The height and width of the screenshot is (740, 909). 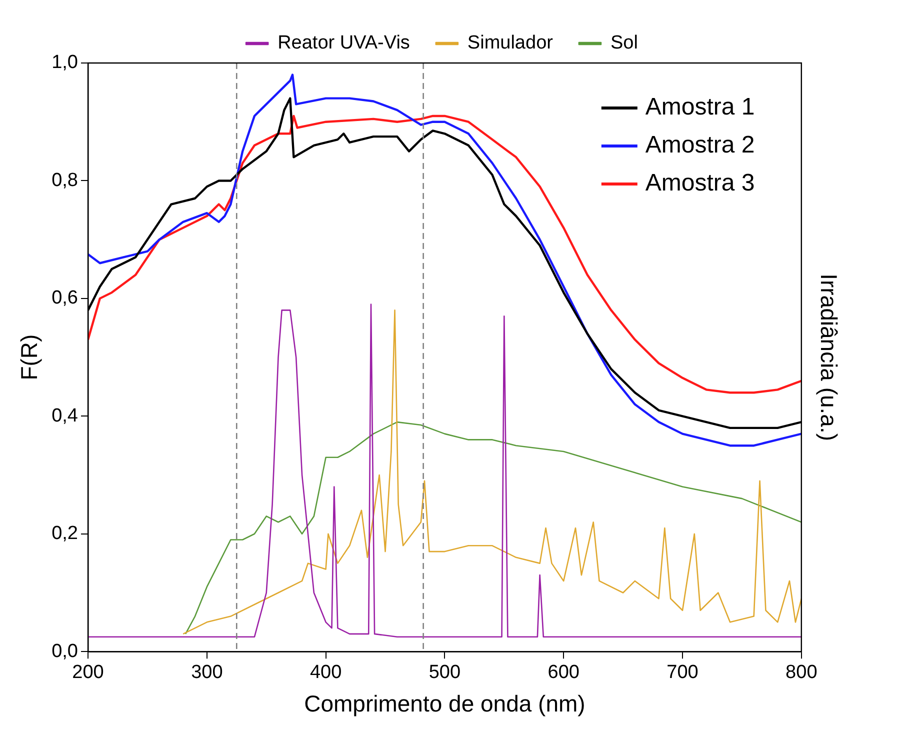 What do you see at coordinates (700, 107) in the screenshot?
I see `legend-label: Amostra 1` at bounding box center [700, 107].